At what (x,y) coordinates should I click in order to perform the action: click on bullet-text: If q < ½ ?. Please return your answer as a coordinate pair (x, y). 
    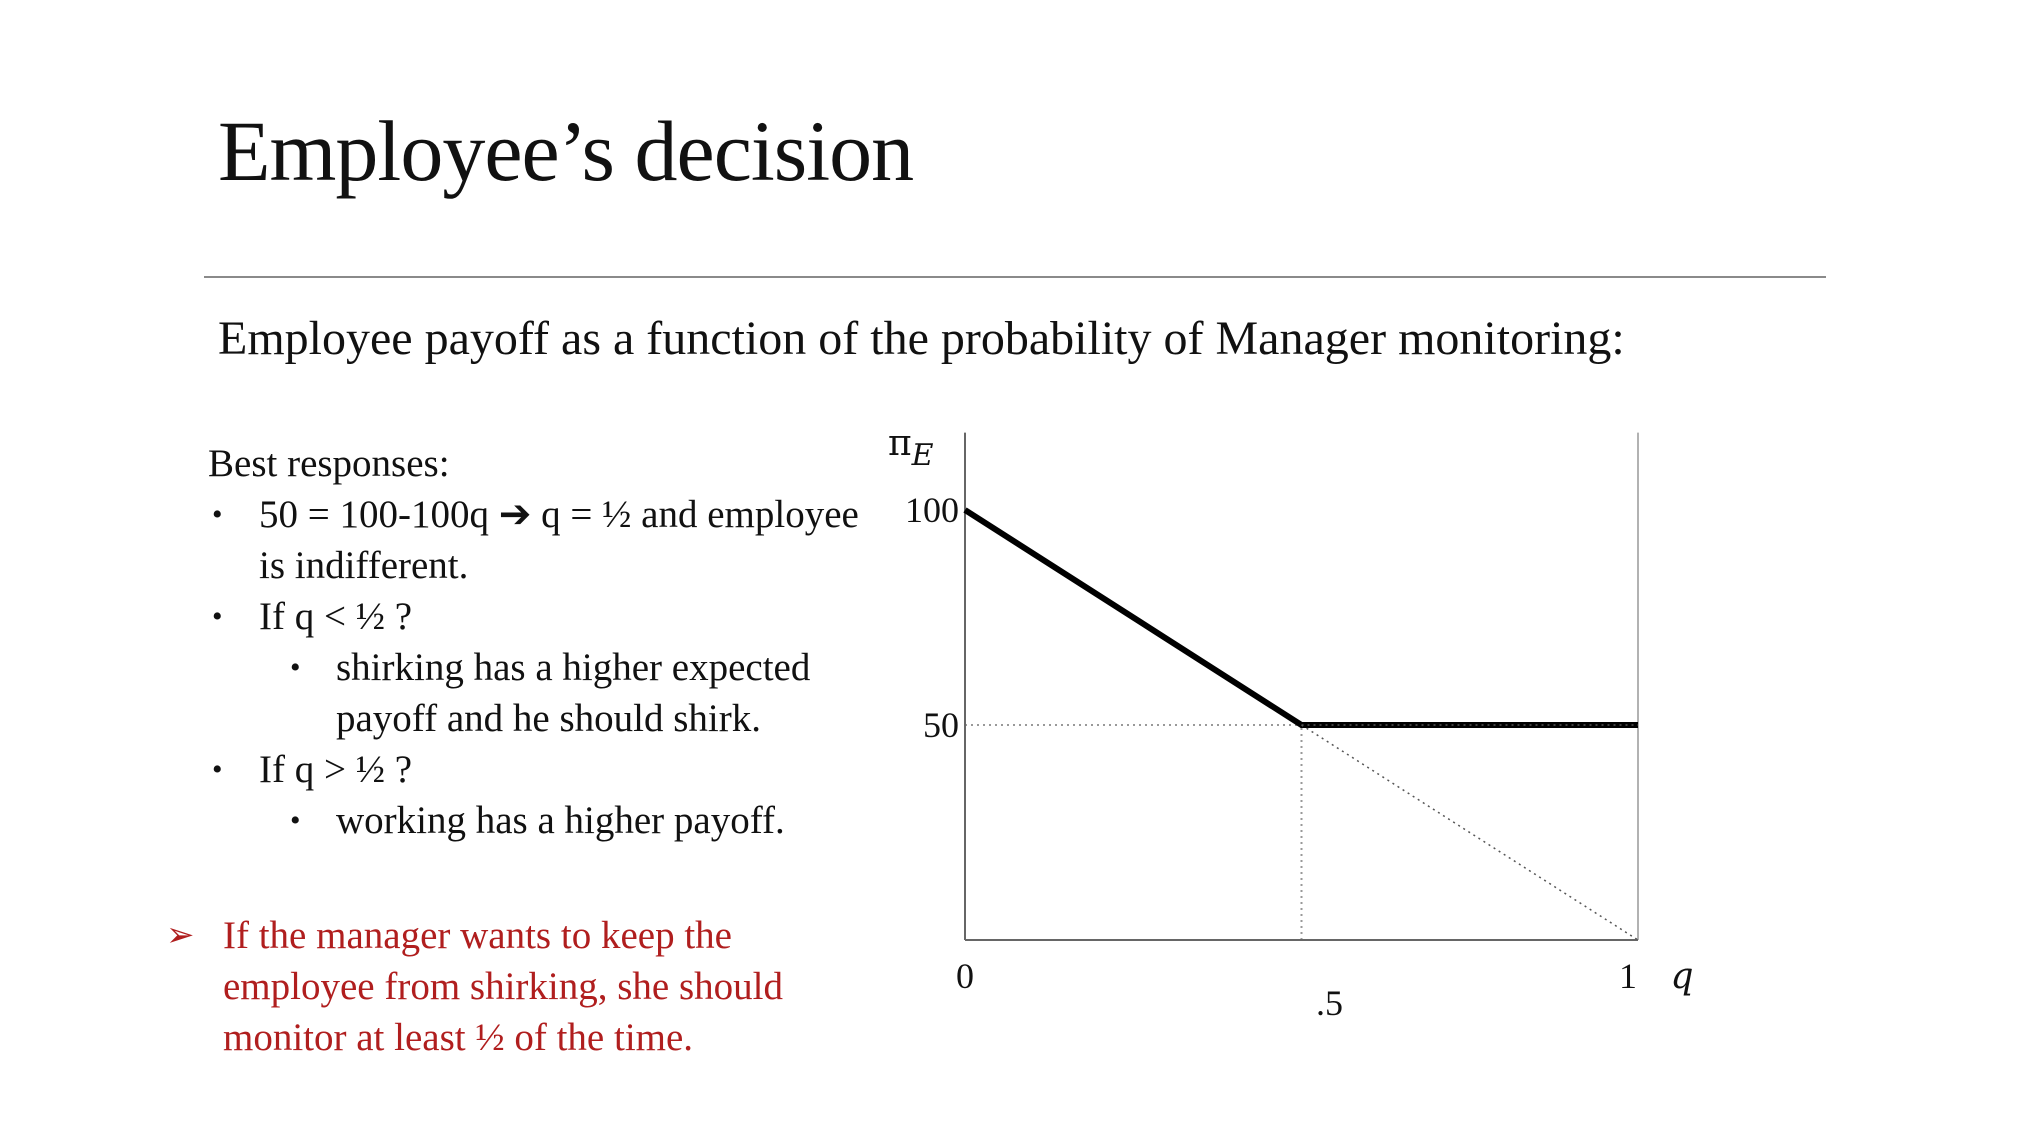
    Looking at the image, I should click on (336, 616).